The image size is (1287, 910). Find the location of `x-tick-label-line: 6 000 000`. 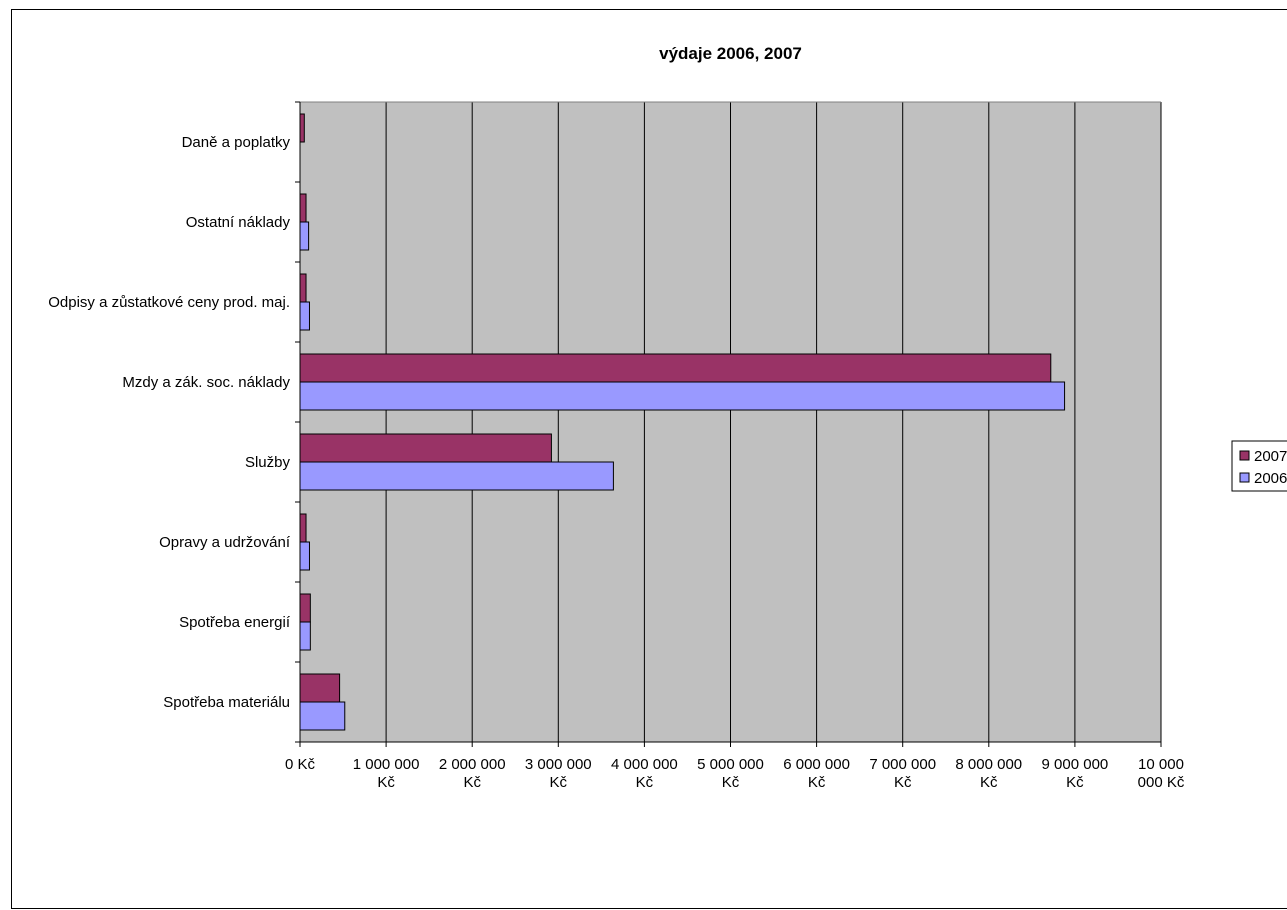

x-tick-label-line: 6 000 000 is located at coordinates (816, 764).